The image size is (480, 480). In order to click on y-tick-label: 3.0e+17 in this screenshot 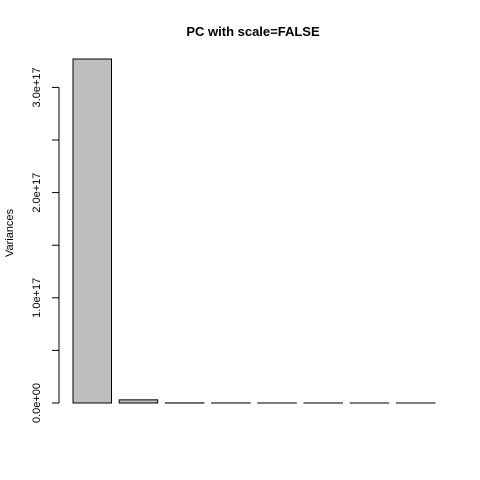, I will do `click(37, 87)`.